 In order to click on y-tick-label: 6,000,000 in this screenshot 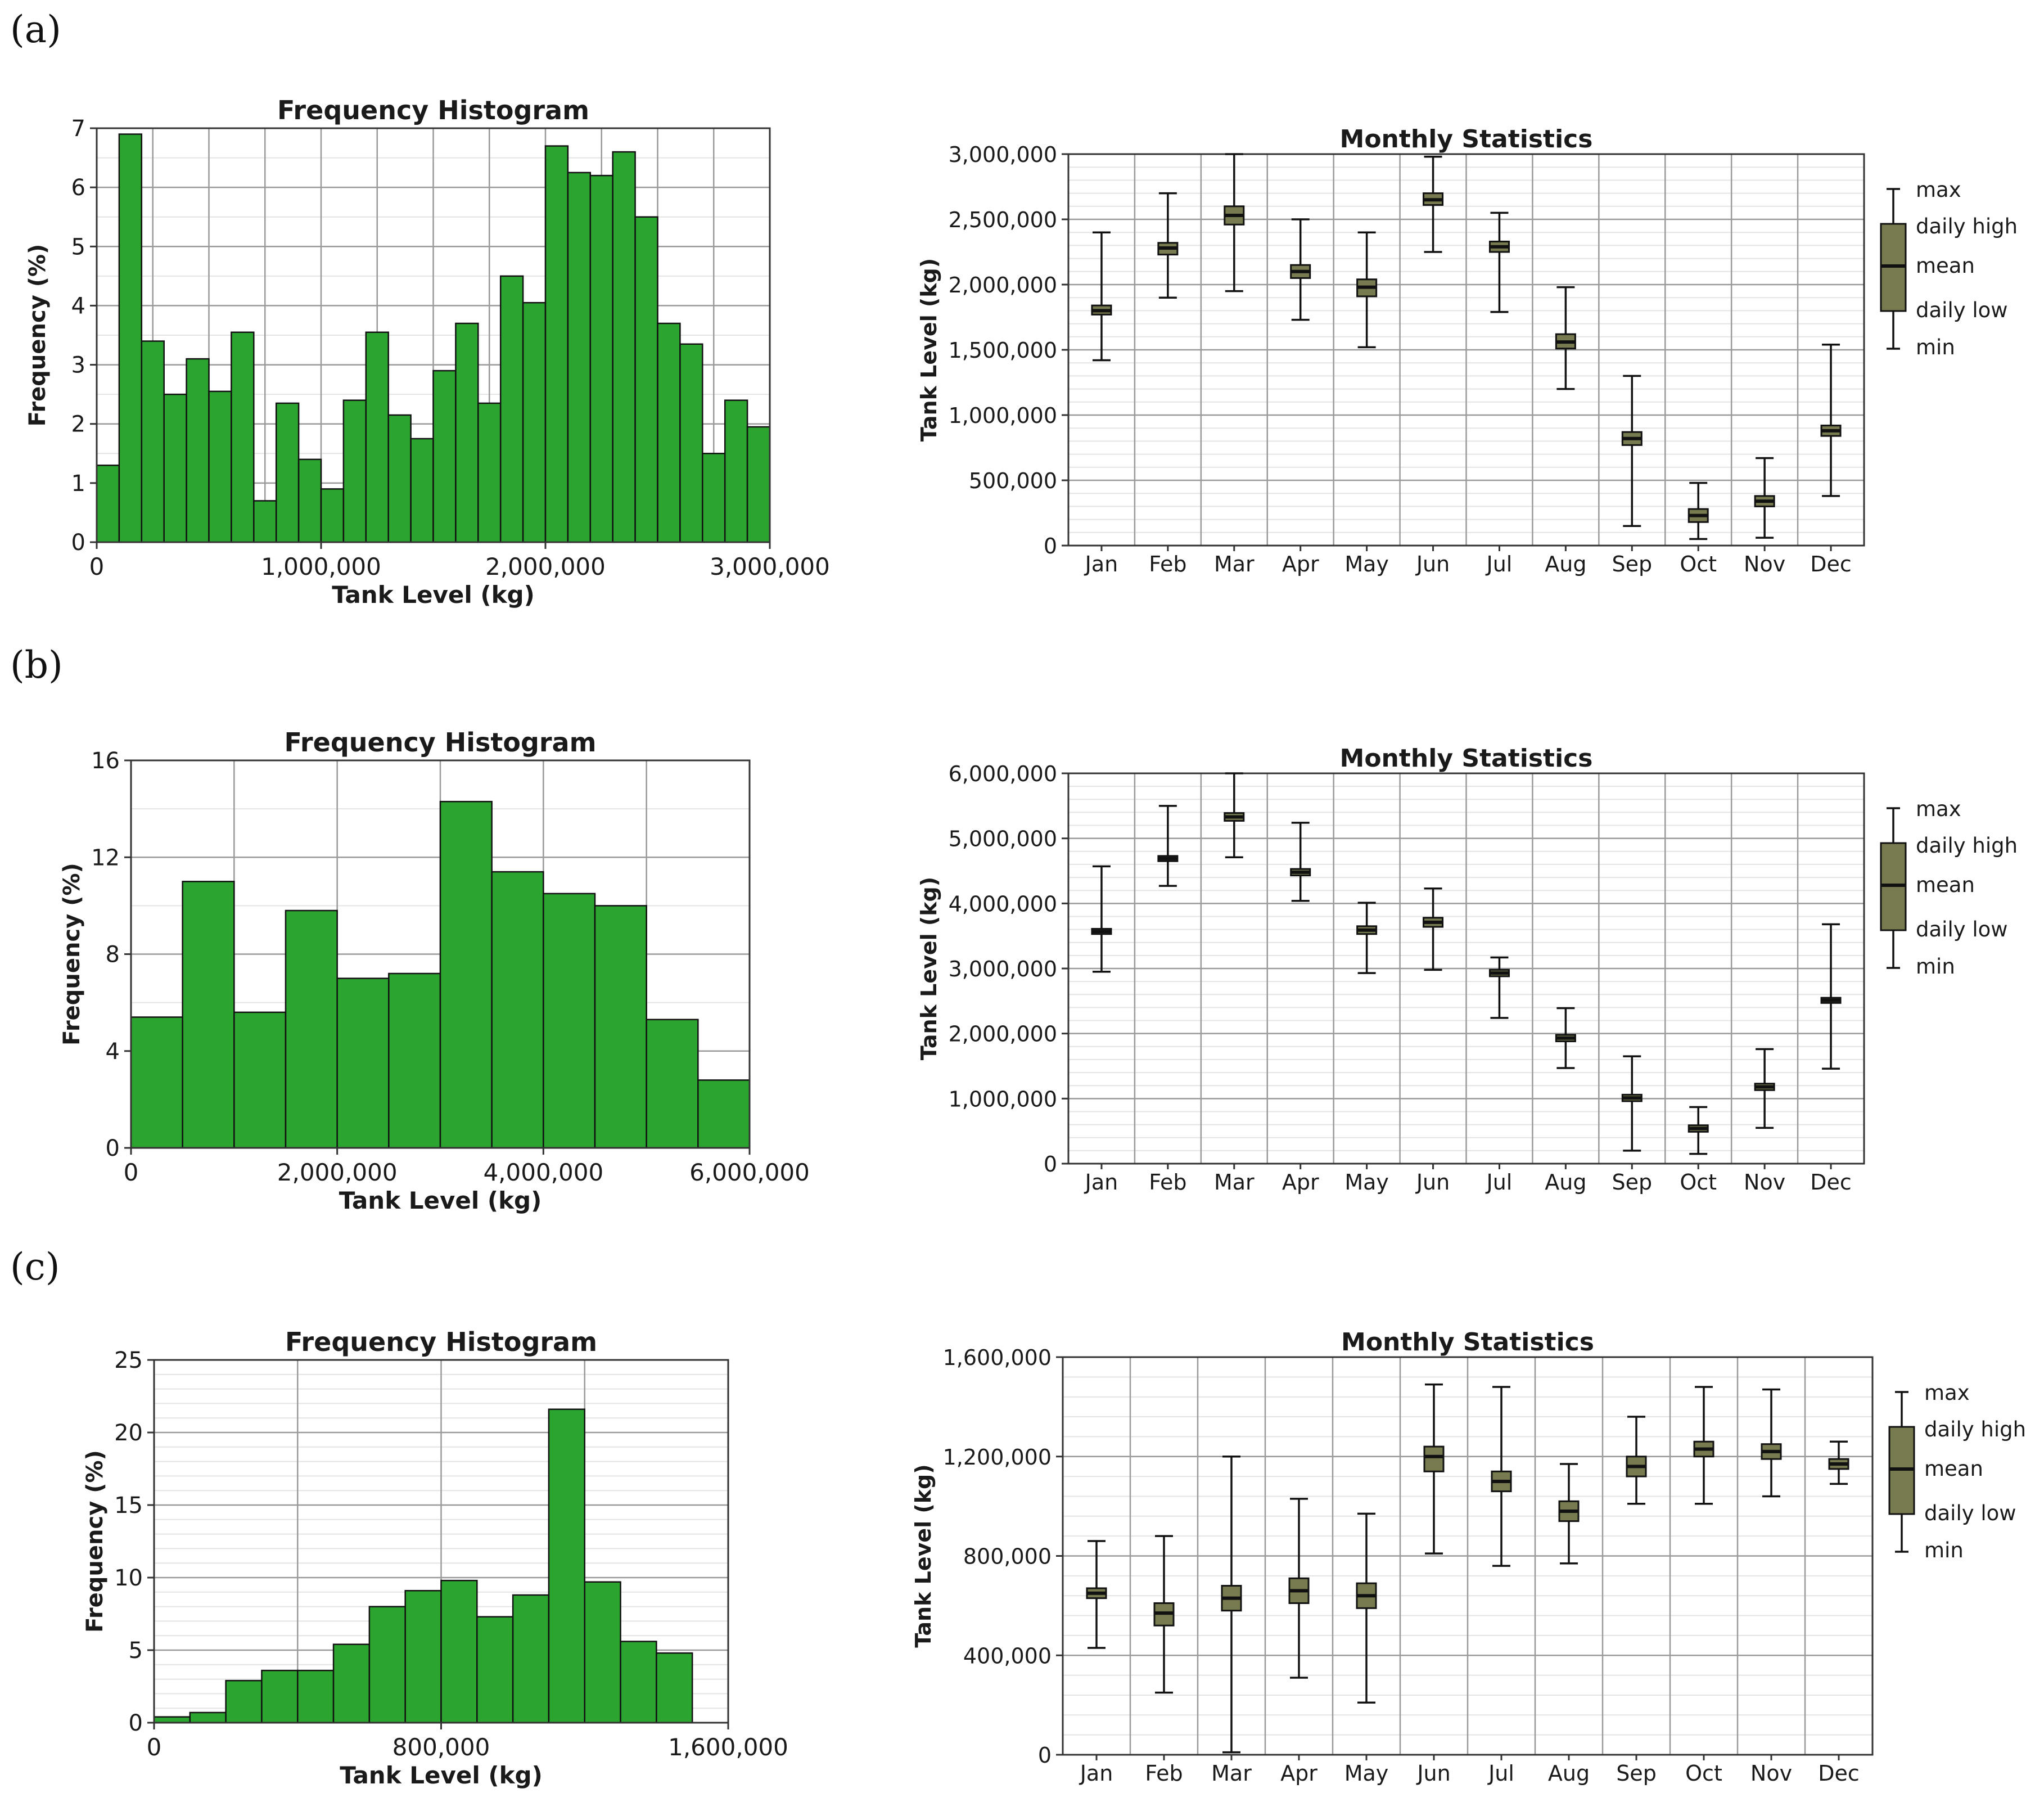, I will do `click(1003, 774)`.